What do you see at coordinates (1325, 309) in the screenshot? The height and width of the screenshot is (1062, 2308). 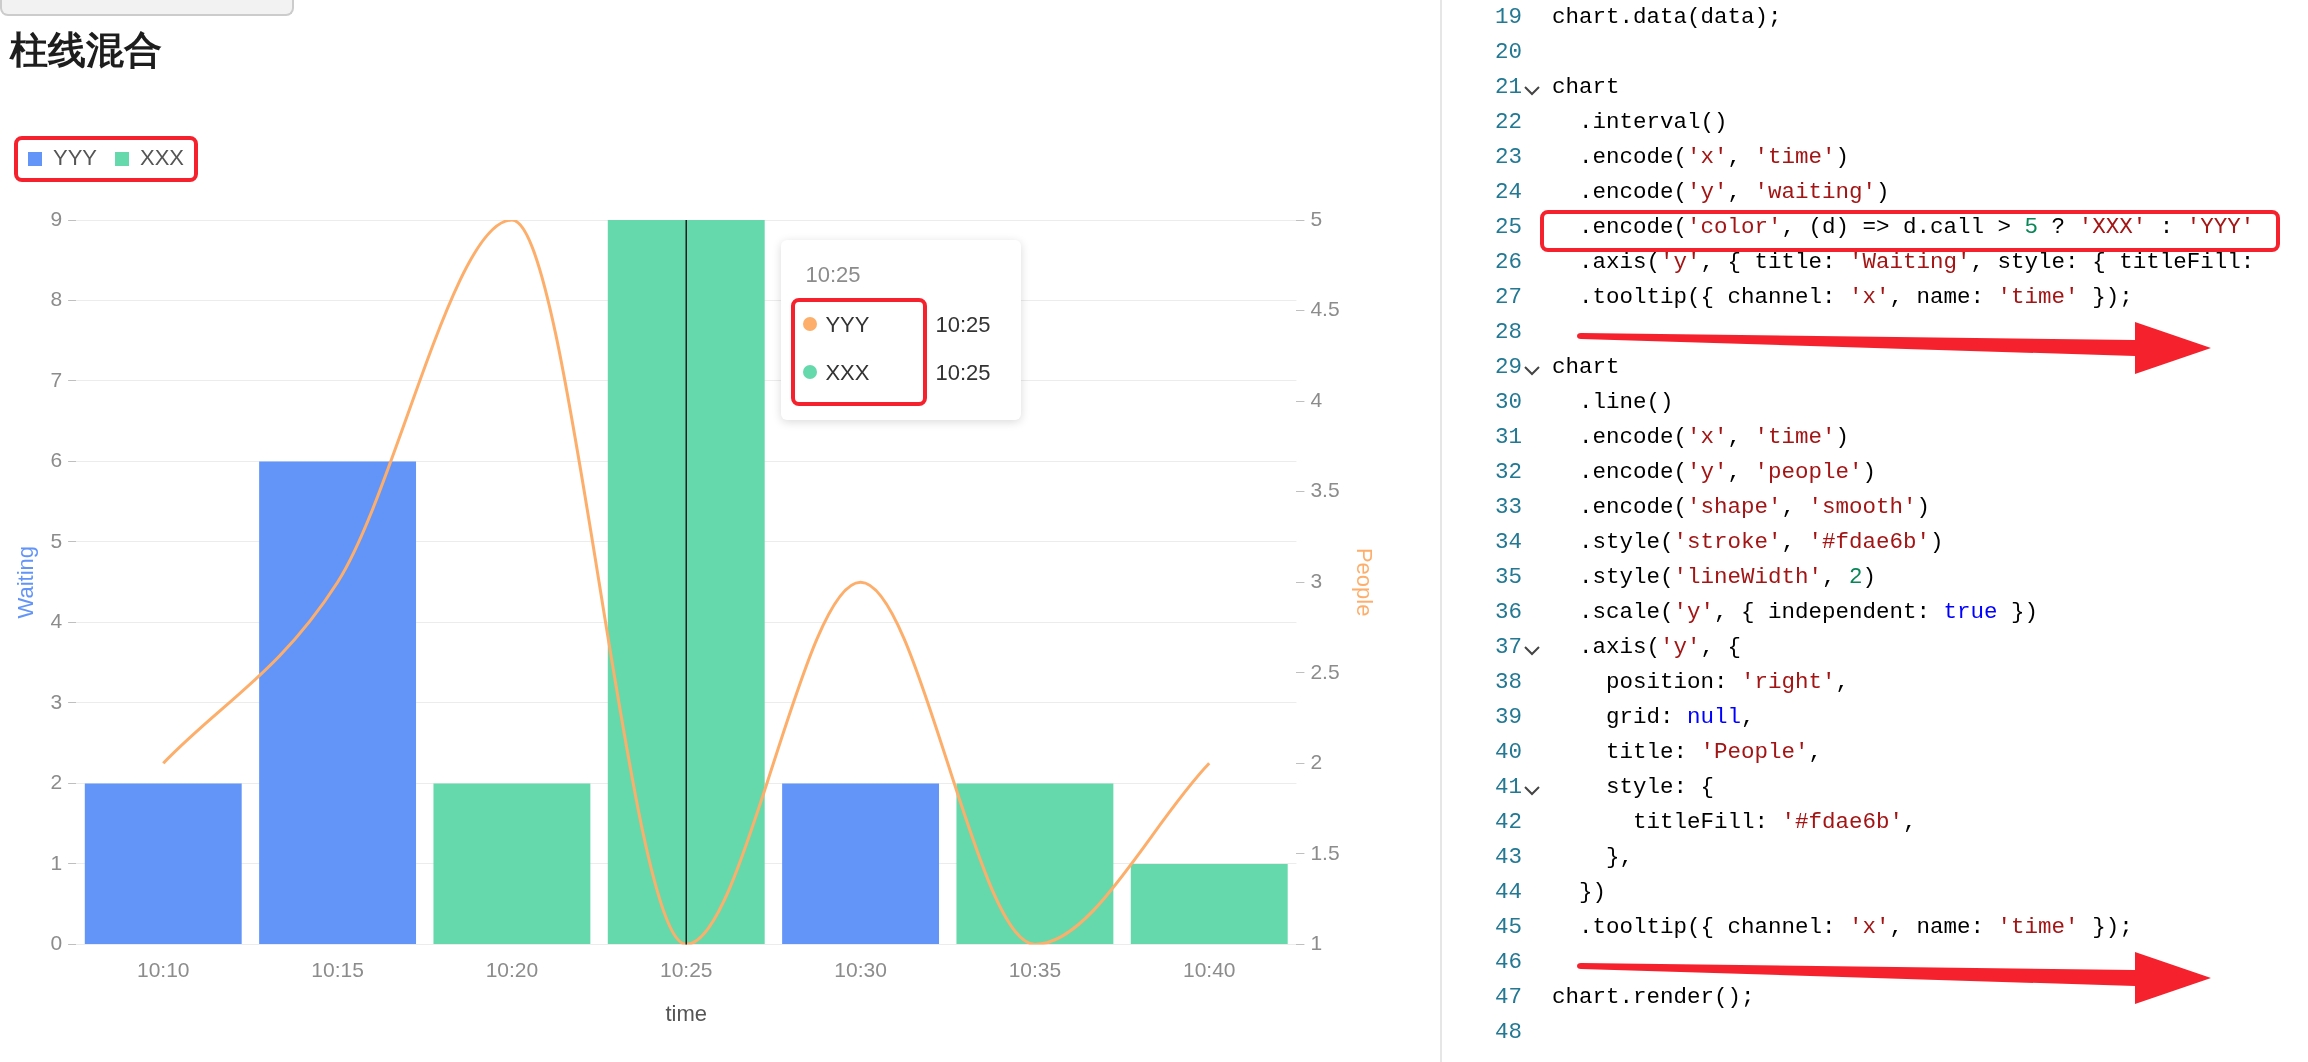 I see `y2-tick-label: 4.5` at bounding box center [1325, 309].